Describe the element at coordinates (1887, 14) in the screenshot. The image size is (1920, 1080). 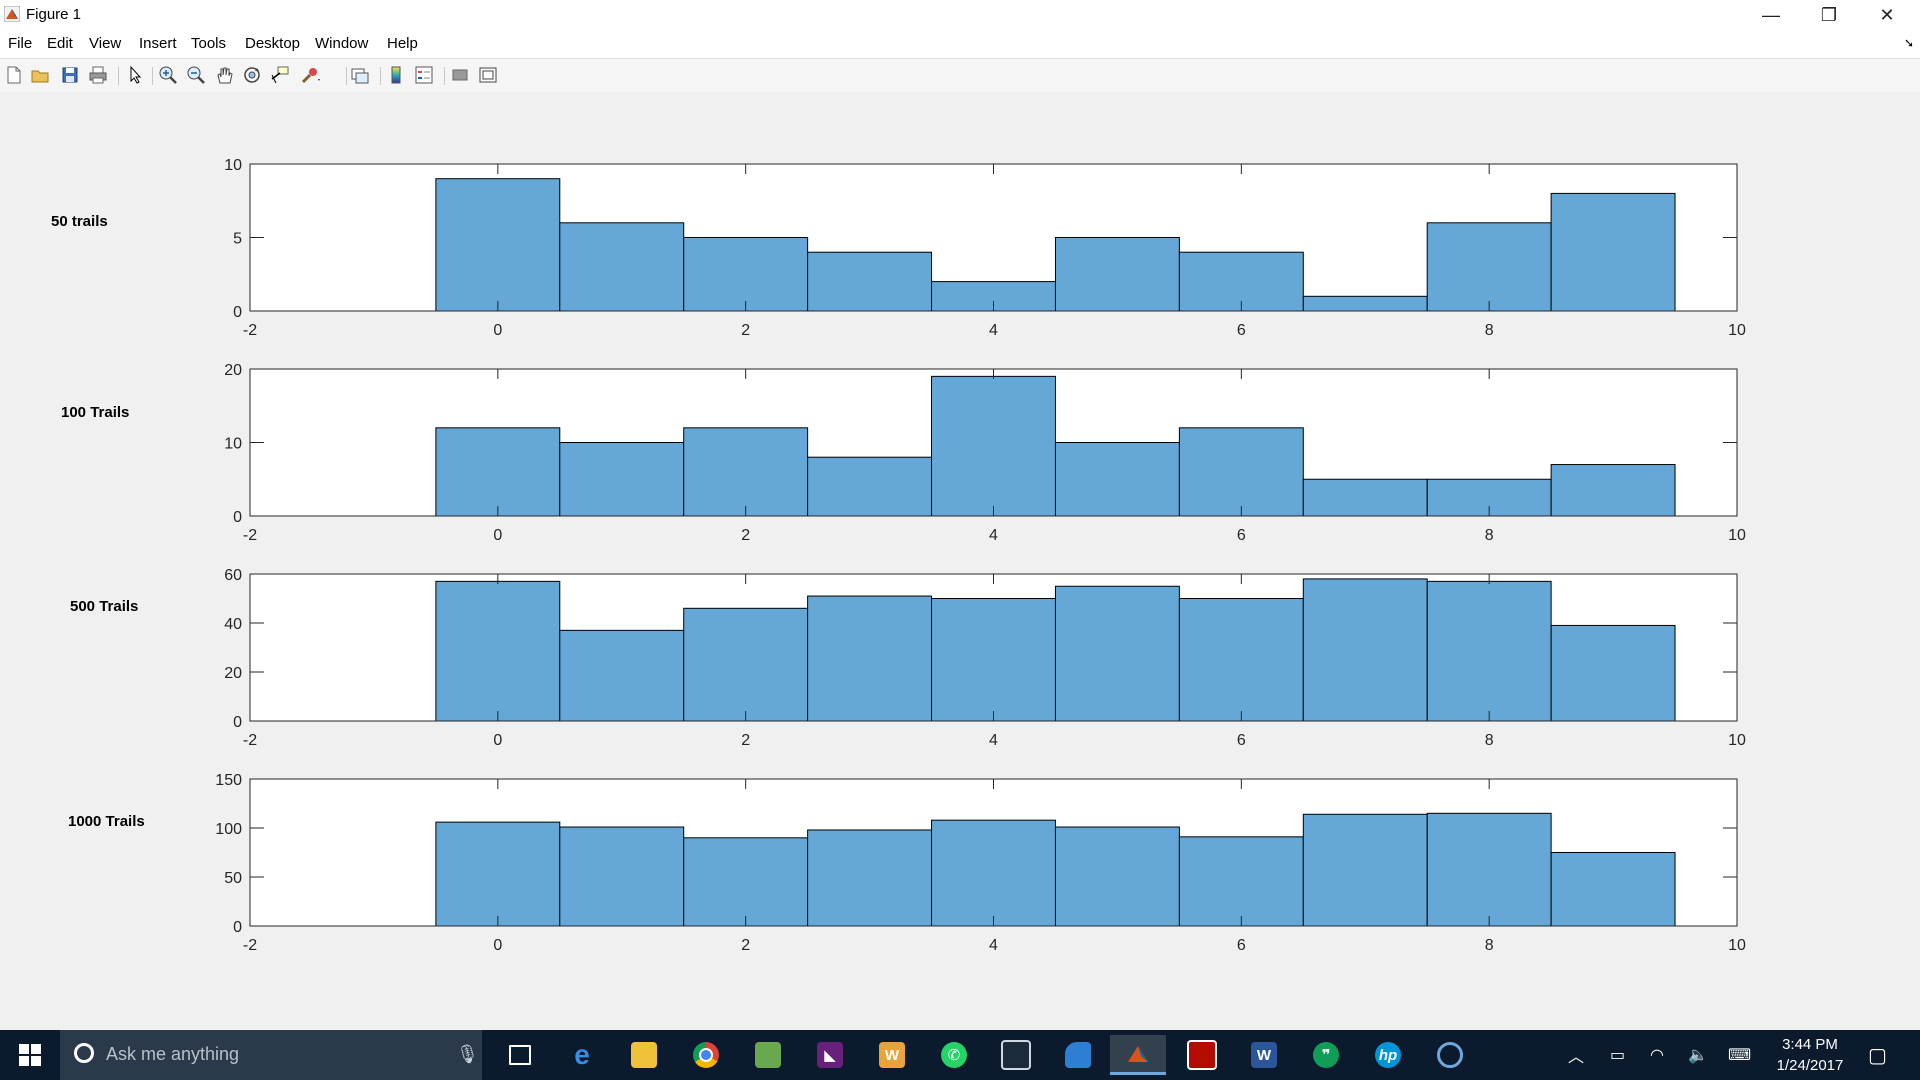
I see `close-button: ✕` at that location.